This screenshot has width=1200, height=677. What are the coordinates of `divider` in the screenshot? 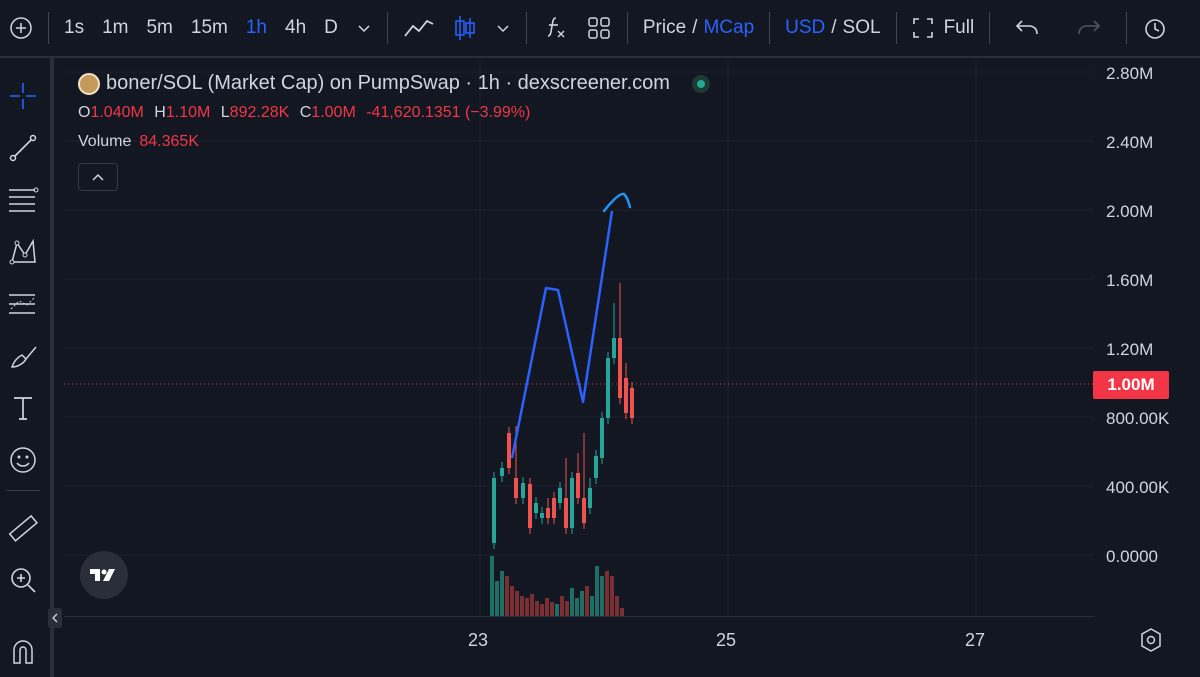 It's located at (770, 28).